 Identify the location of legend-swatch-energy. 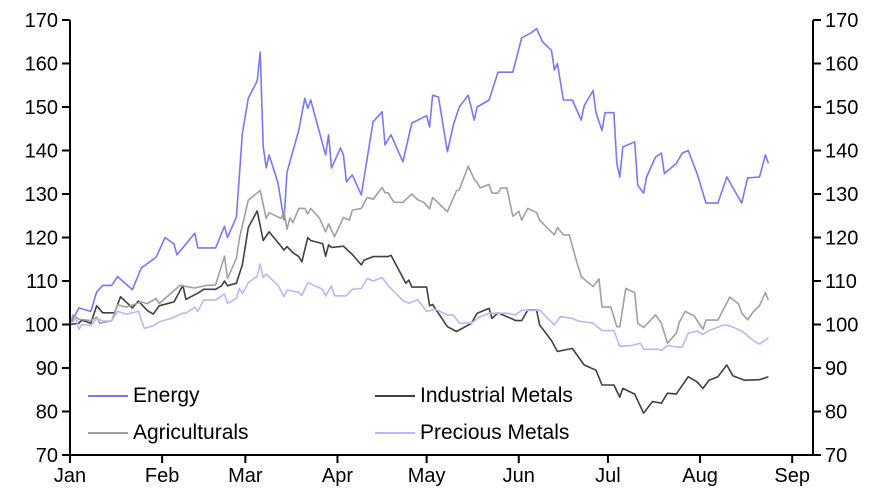
(108, 396).